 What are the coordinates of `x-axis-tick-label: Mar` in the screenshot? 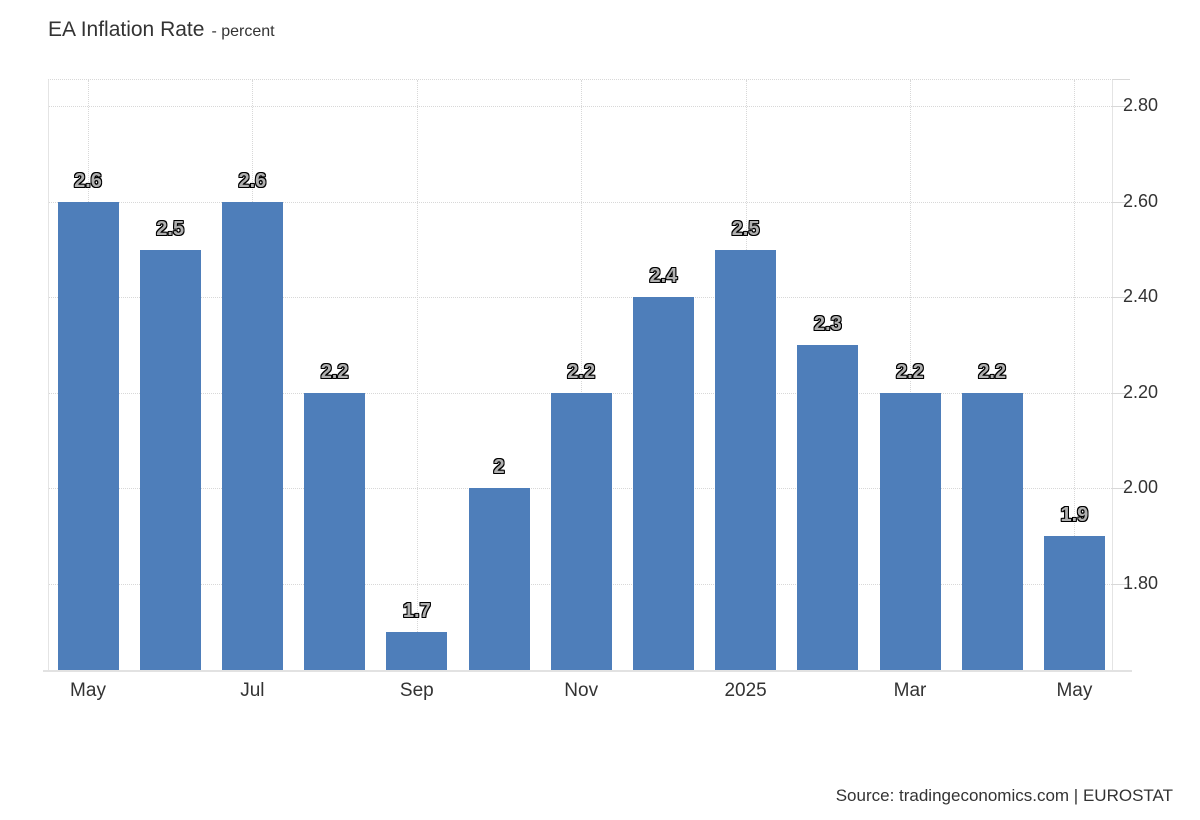 It's located at (910, 690).